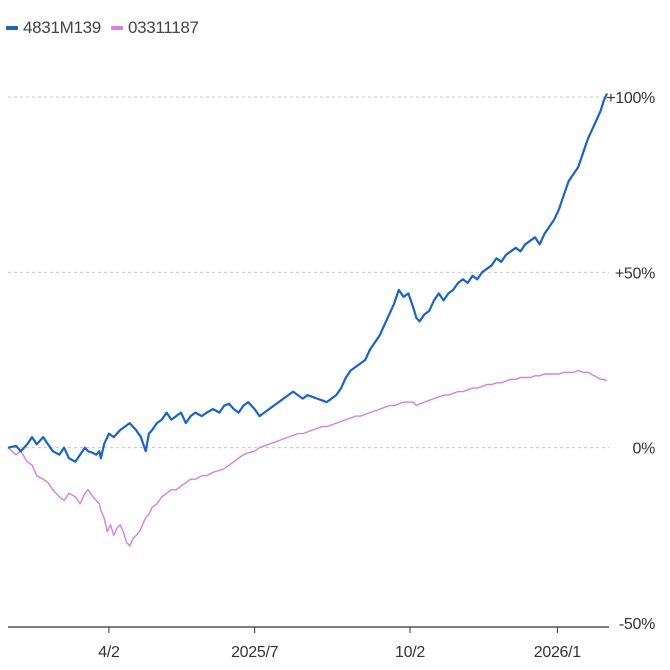 This screenshot has width=670, height=670. I want to click on series-2-label: 03311187, so click(163, 27).